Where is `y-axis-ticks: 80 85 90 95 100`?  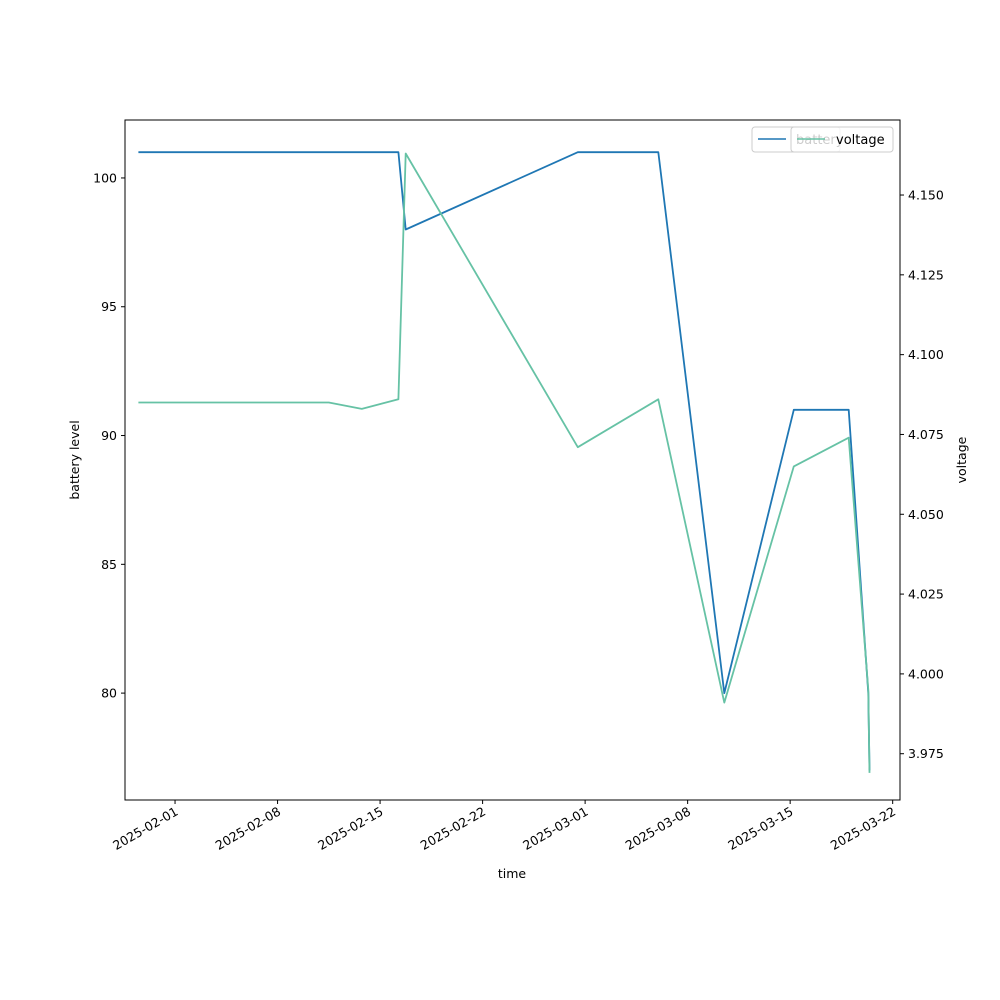
y-axis-ticks: 80 85 90 95 100 is located at coordinates (109, 435).